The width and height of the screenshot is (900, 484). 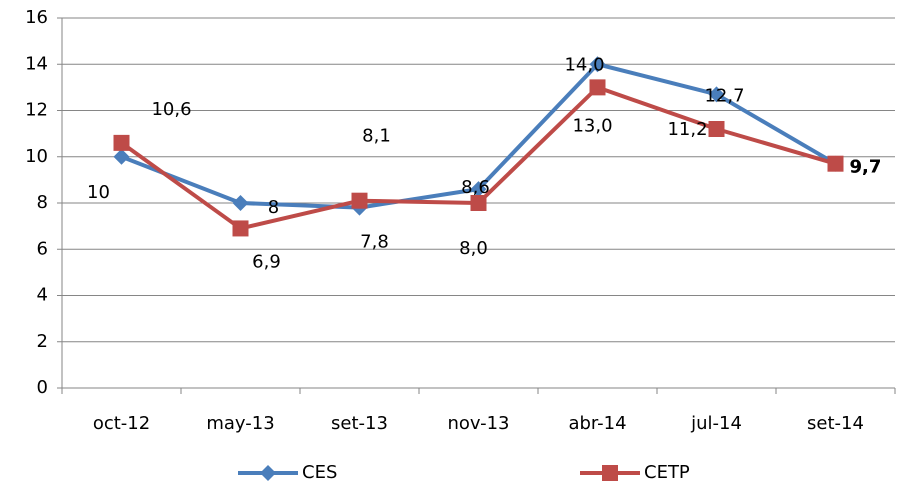 I want to click on data-label: 7,8, so click(x=374, y=242).